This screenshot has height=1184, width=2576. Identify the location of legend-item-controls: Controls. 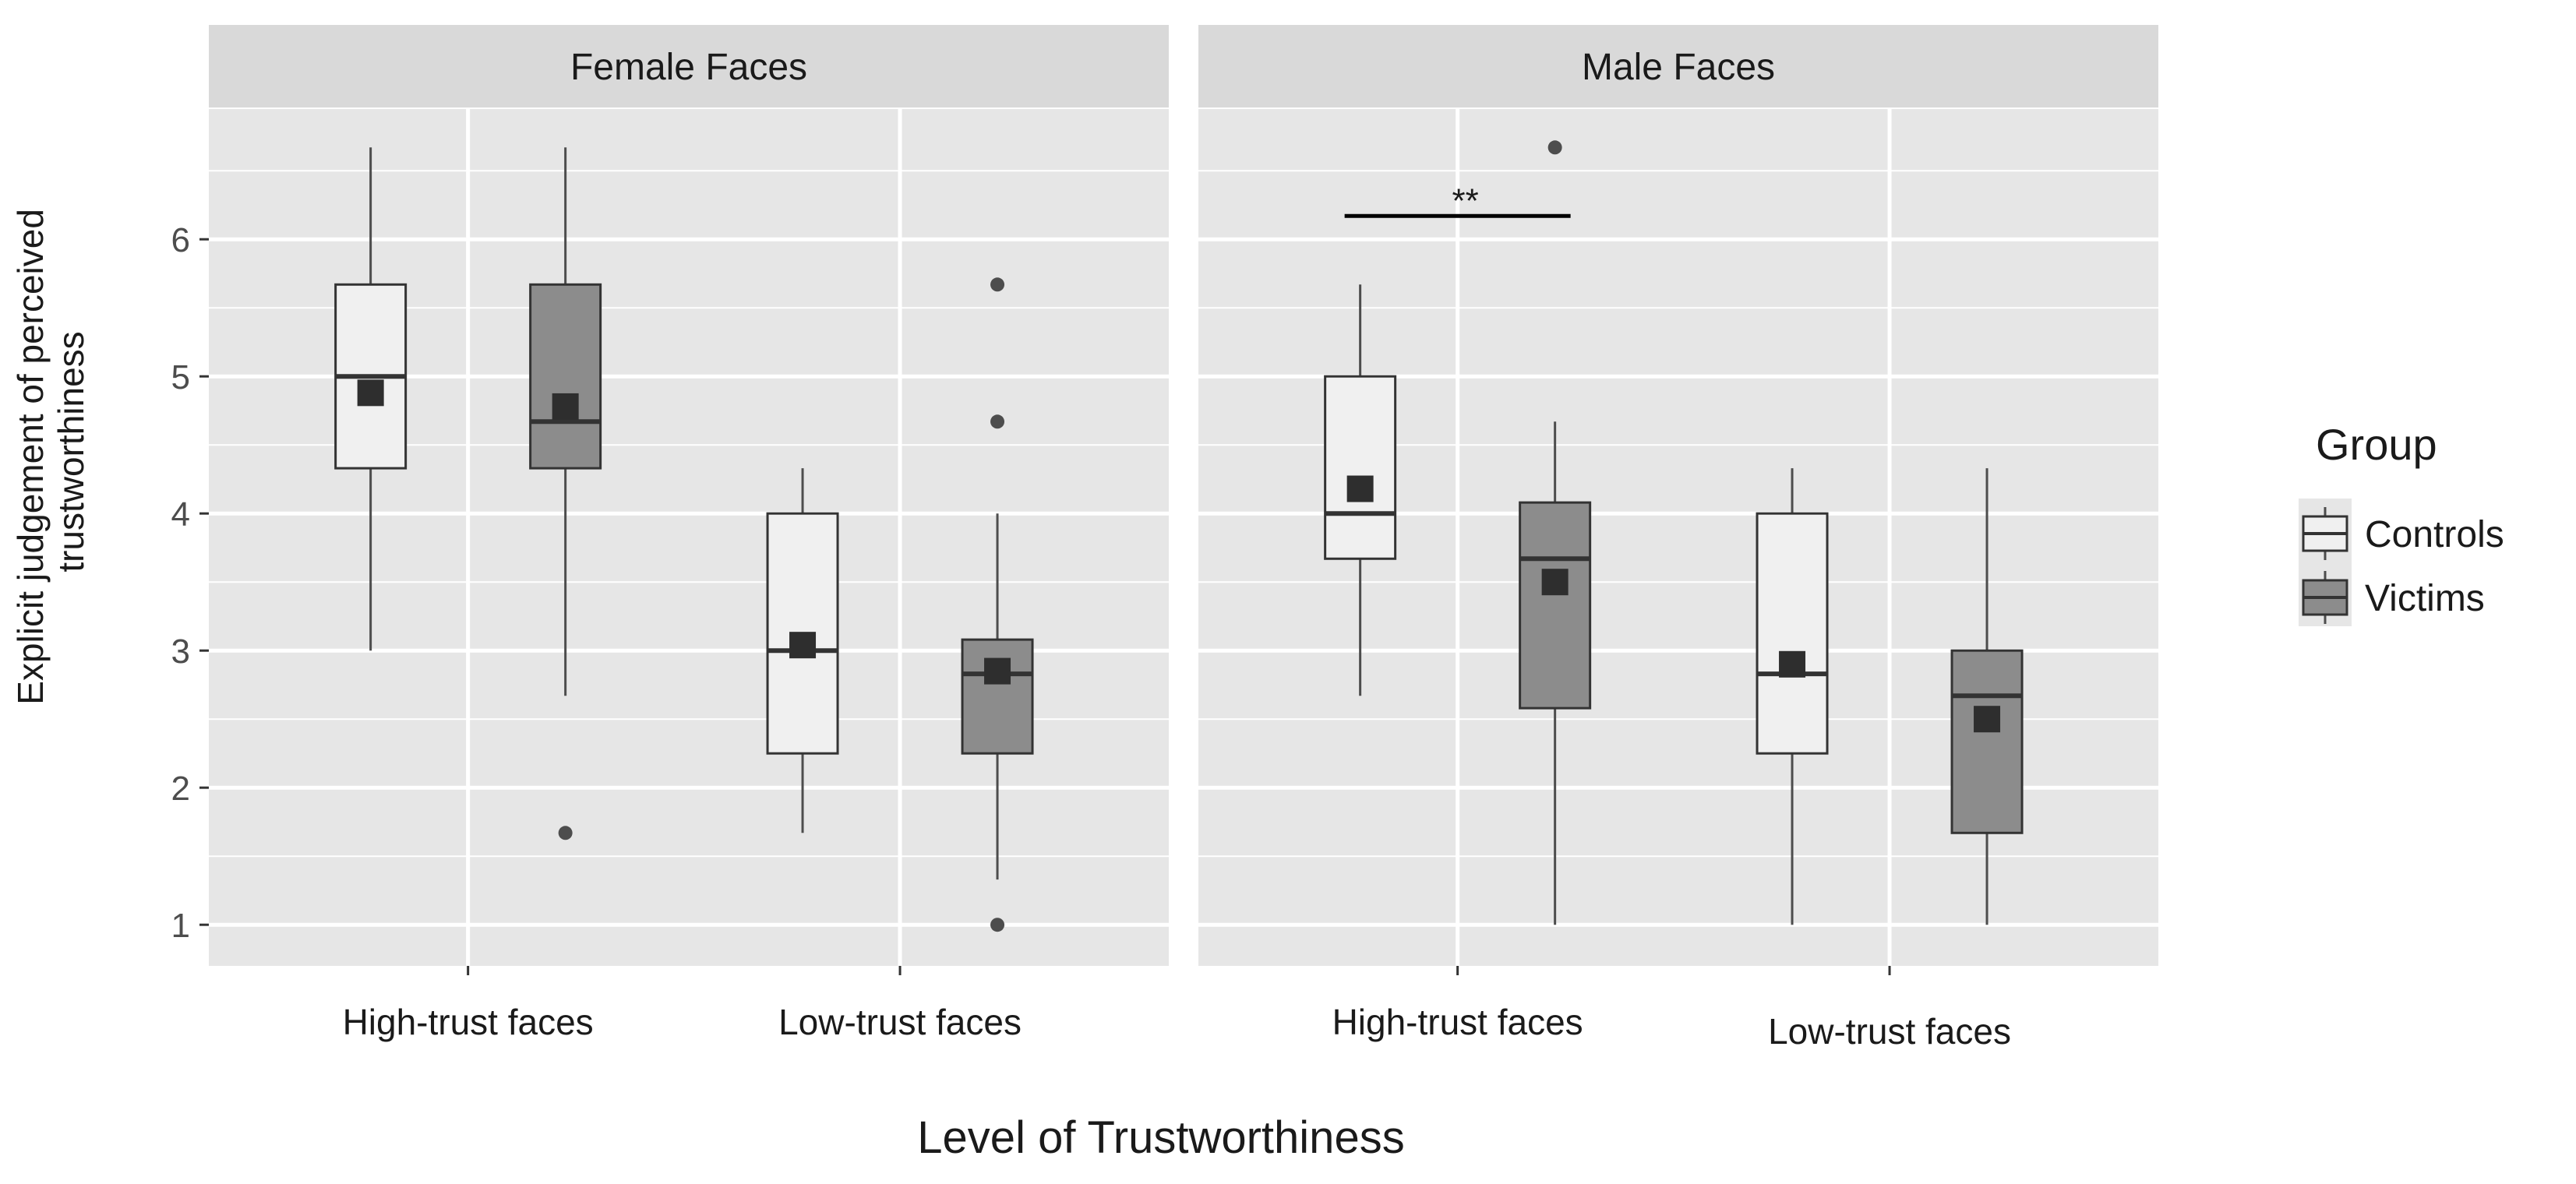
(2403, 533).